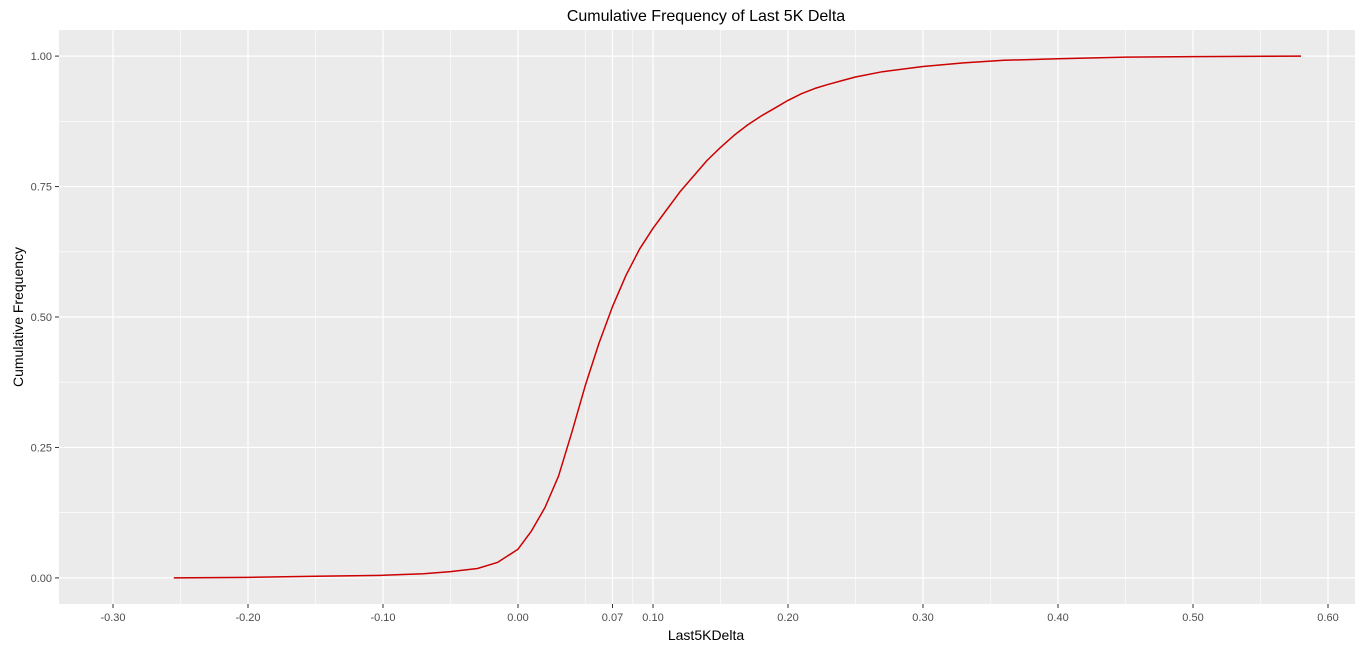 The image size is (1362, 655). I want to click on x-tick-label: -0.20, so click(247, 618).